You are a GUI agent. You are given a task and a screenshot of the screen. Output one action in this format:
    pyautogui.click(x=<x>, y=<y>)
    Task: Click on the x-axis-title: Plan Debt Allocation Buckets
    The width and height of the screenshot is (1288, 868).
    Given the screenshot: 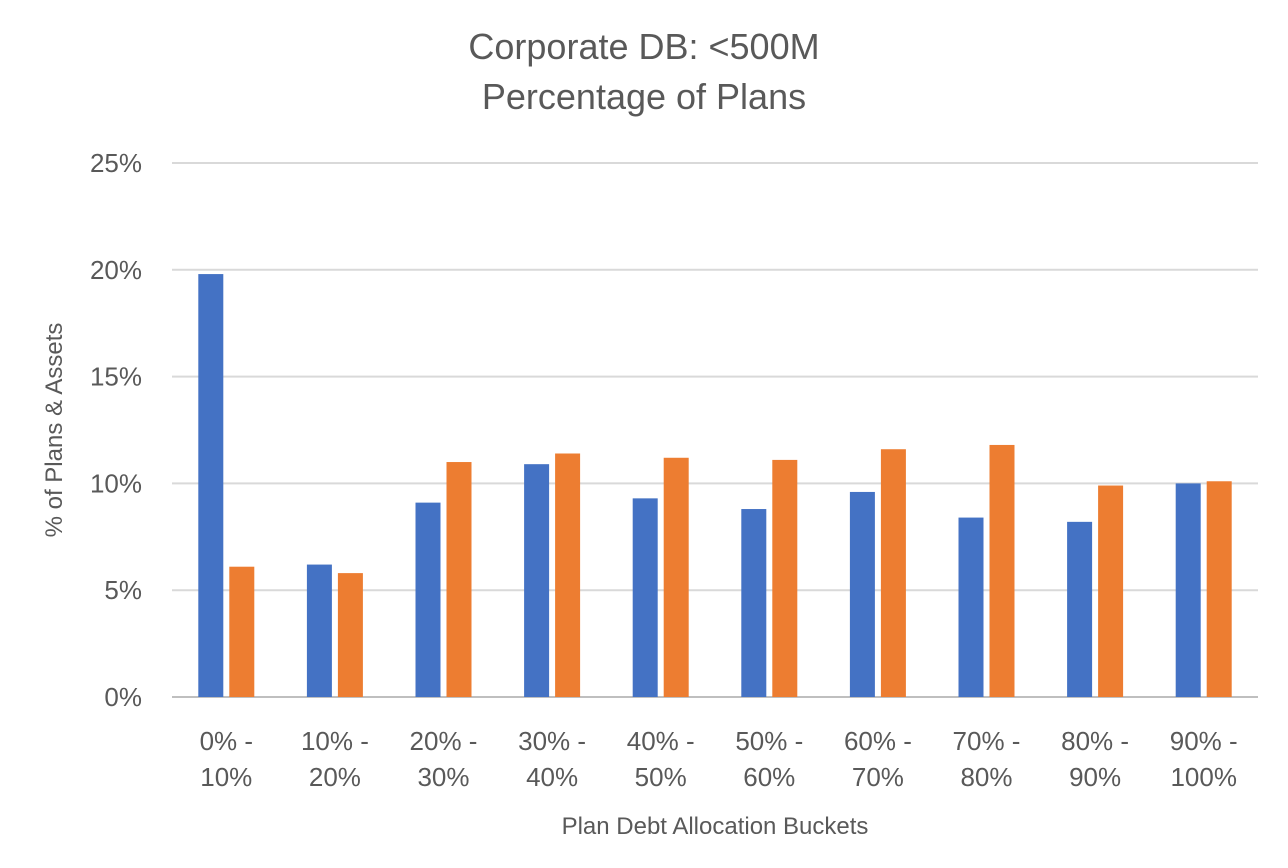 What is the action you would take?
    pyautogui.click(x=715, y=826)
    